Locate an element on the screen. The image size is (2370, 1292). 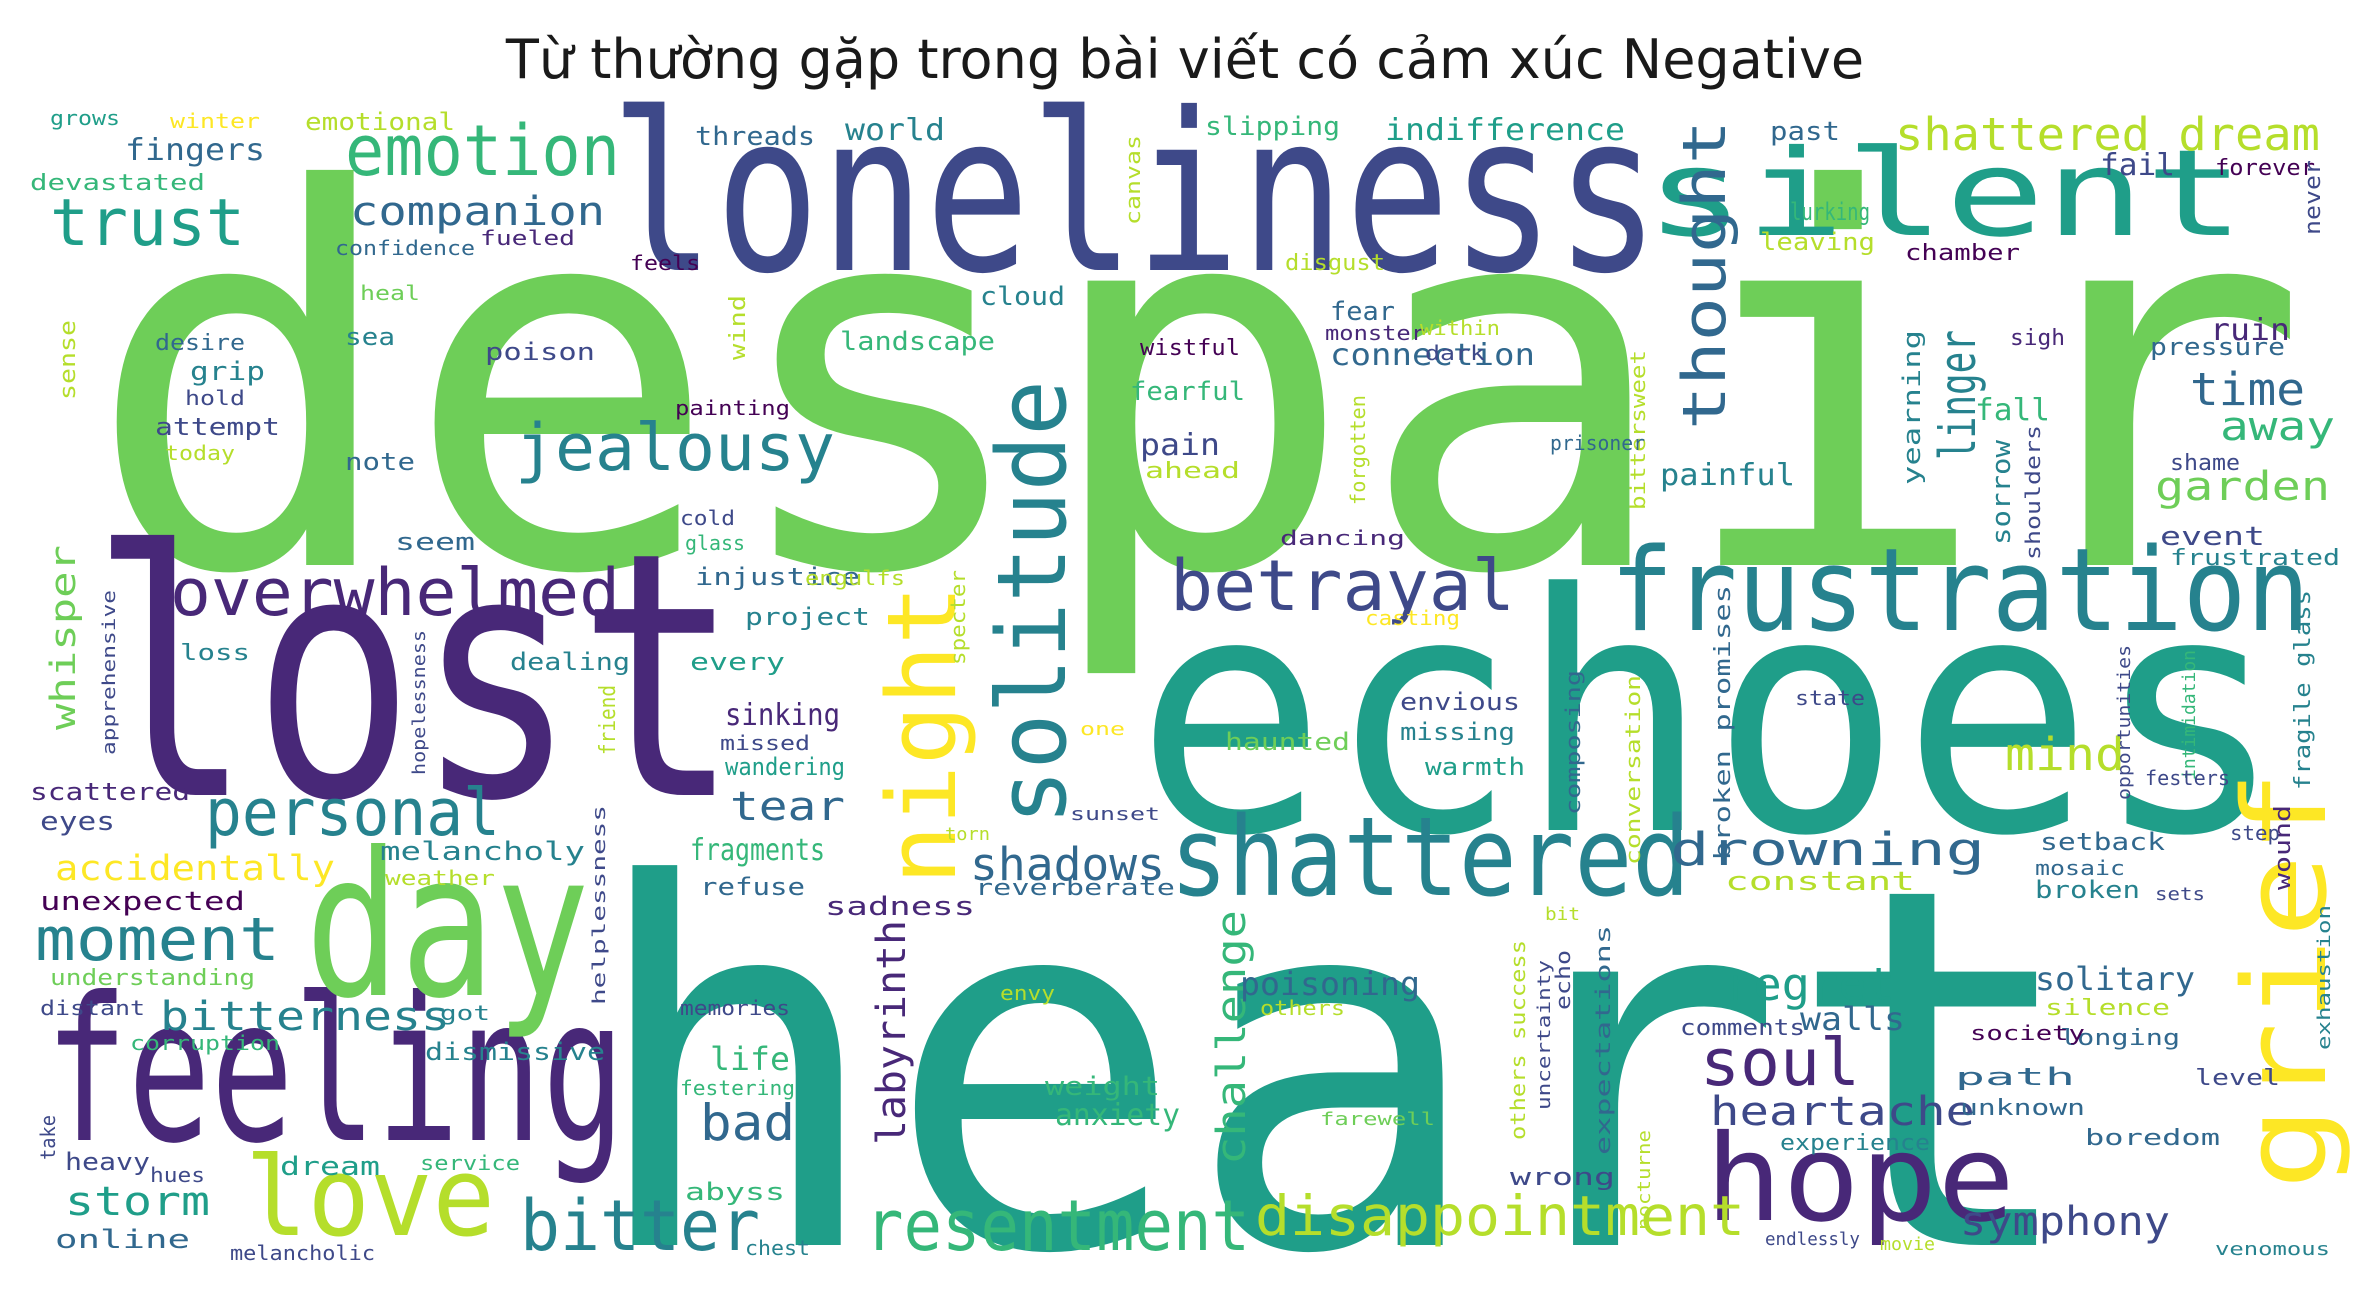
word: mind is located at coordinates (2065, 754).